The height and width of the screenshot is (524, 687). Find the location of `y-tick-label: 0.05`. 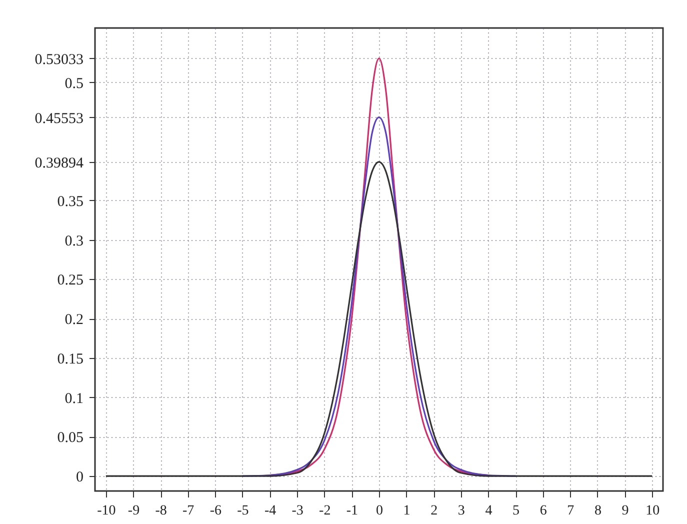

y-tick-label: 0.05 is located at coordinates (70, 438).